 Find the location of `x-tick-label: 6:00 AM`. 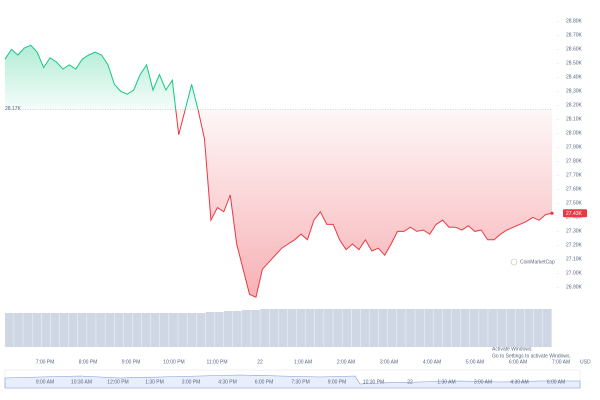

x-tick-label: 6:00 AM is located at coordinates (518, 362).